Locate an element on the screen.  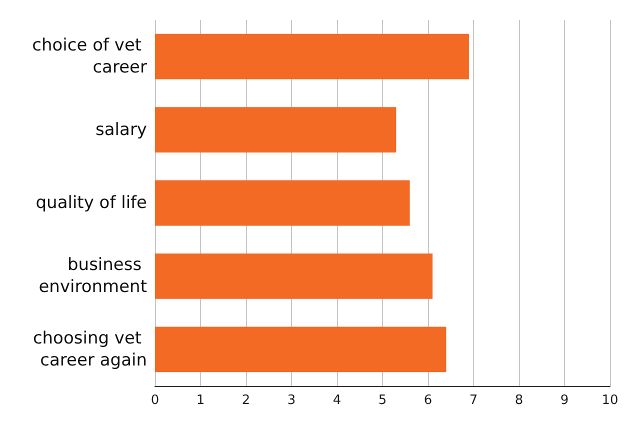
y-tick-label: choice of vet career is located at coordinates (89, 57).